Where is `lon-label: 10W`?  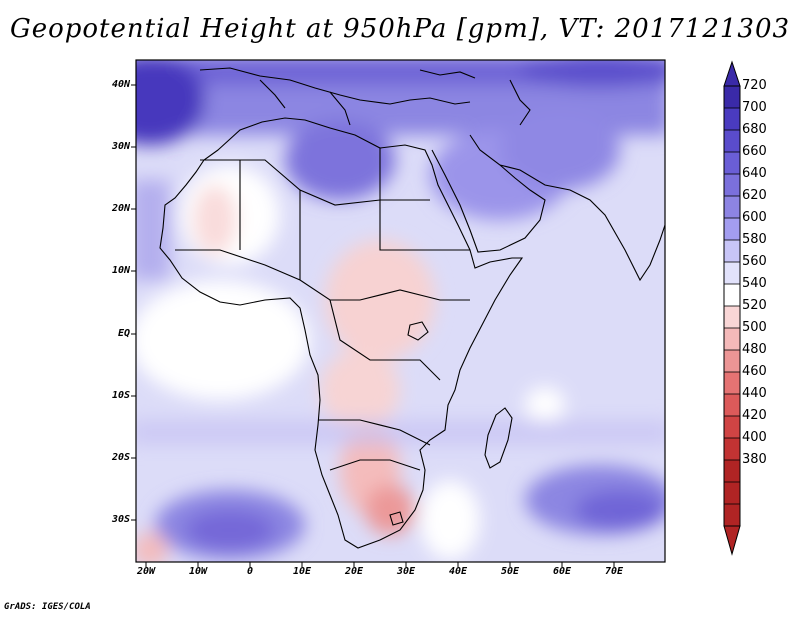
lon-label: 10W is located at coordinates (198, 571).